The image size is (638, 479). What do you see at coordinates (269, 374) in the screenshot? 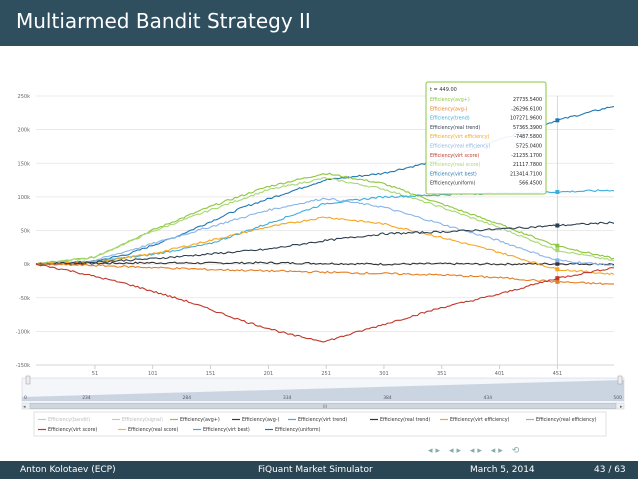
I see `x-tick-label: 201` at bounding box center [269, 374].